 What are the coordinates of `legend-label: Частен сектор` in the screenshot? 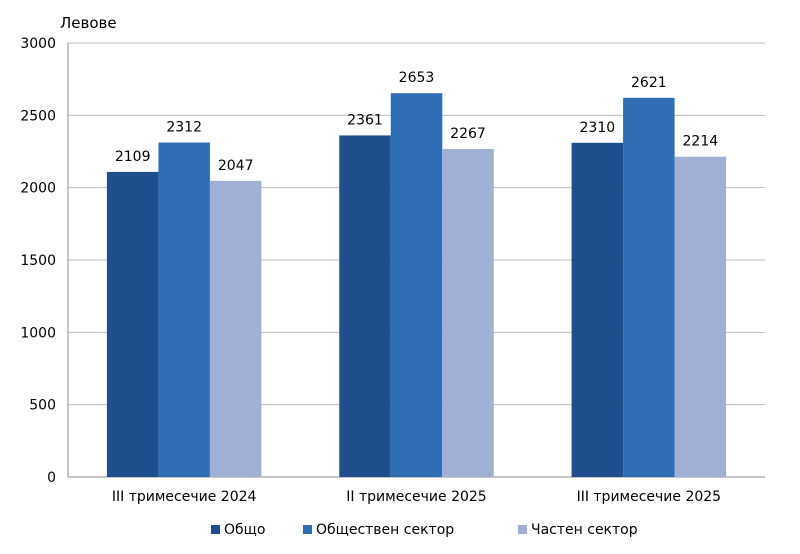 It's located at (584, 530).